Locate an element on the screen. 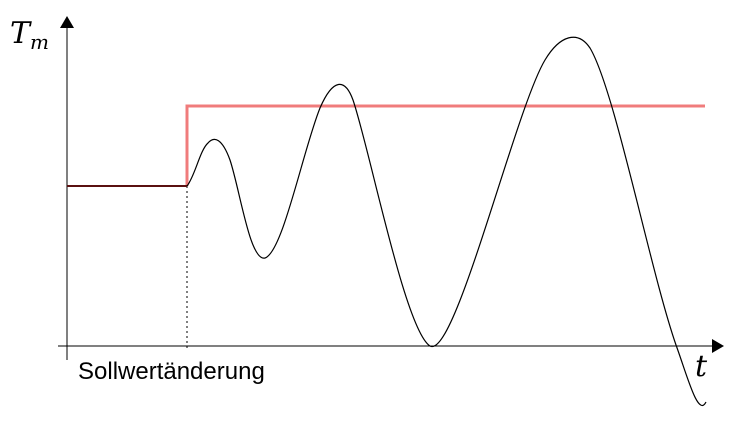  setpoint-step-line is located at coordinates (445, 145).